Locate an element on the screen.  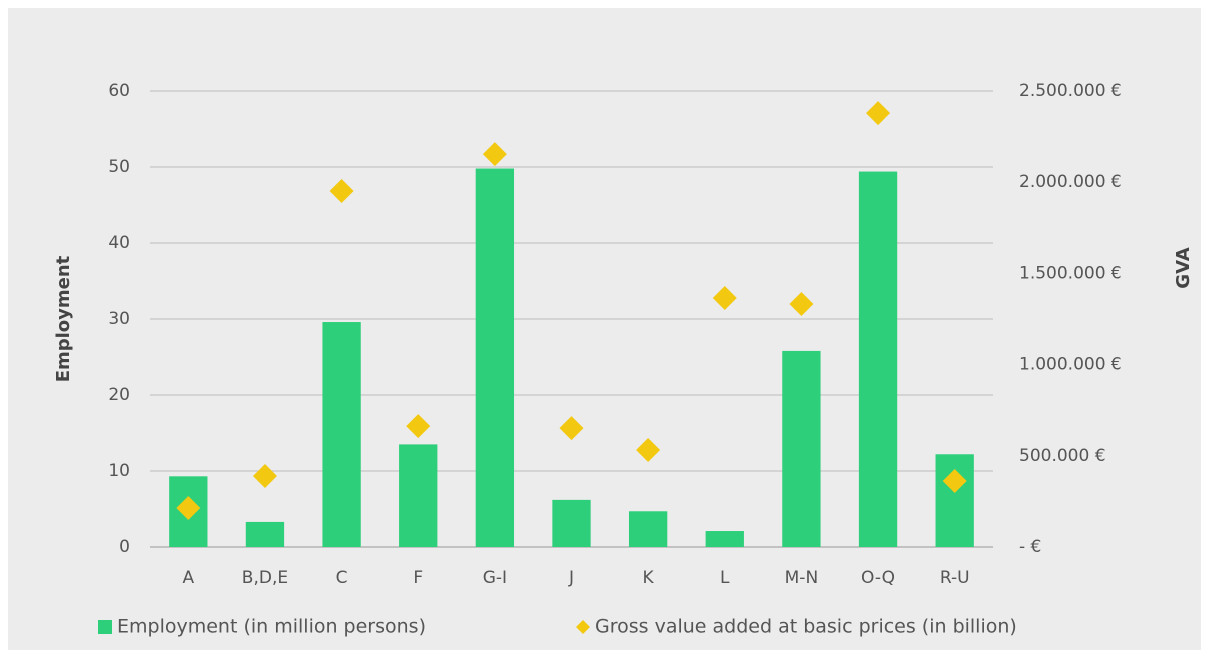
x-tick-label: R-U is located at coordinates (955, 578).